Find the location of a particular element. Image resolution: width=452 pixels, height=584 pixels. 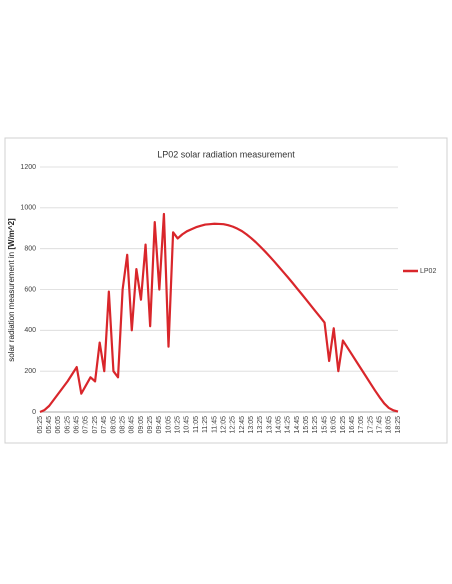

y-tick-label: 400 is located at coordinates (30, 330).